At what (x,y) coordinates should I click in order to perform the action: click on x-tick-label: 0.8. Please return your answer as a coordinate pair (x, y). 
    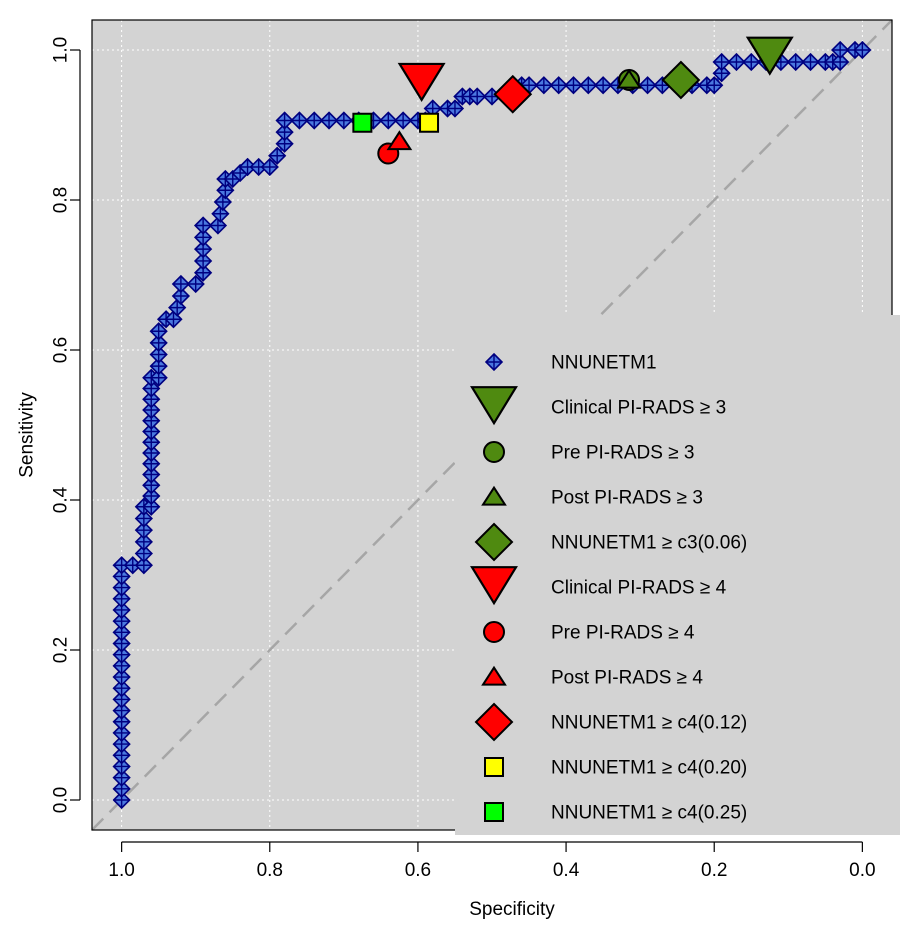
    Looking at the image, I should click on (270, 870).